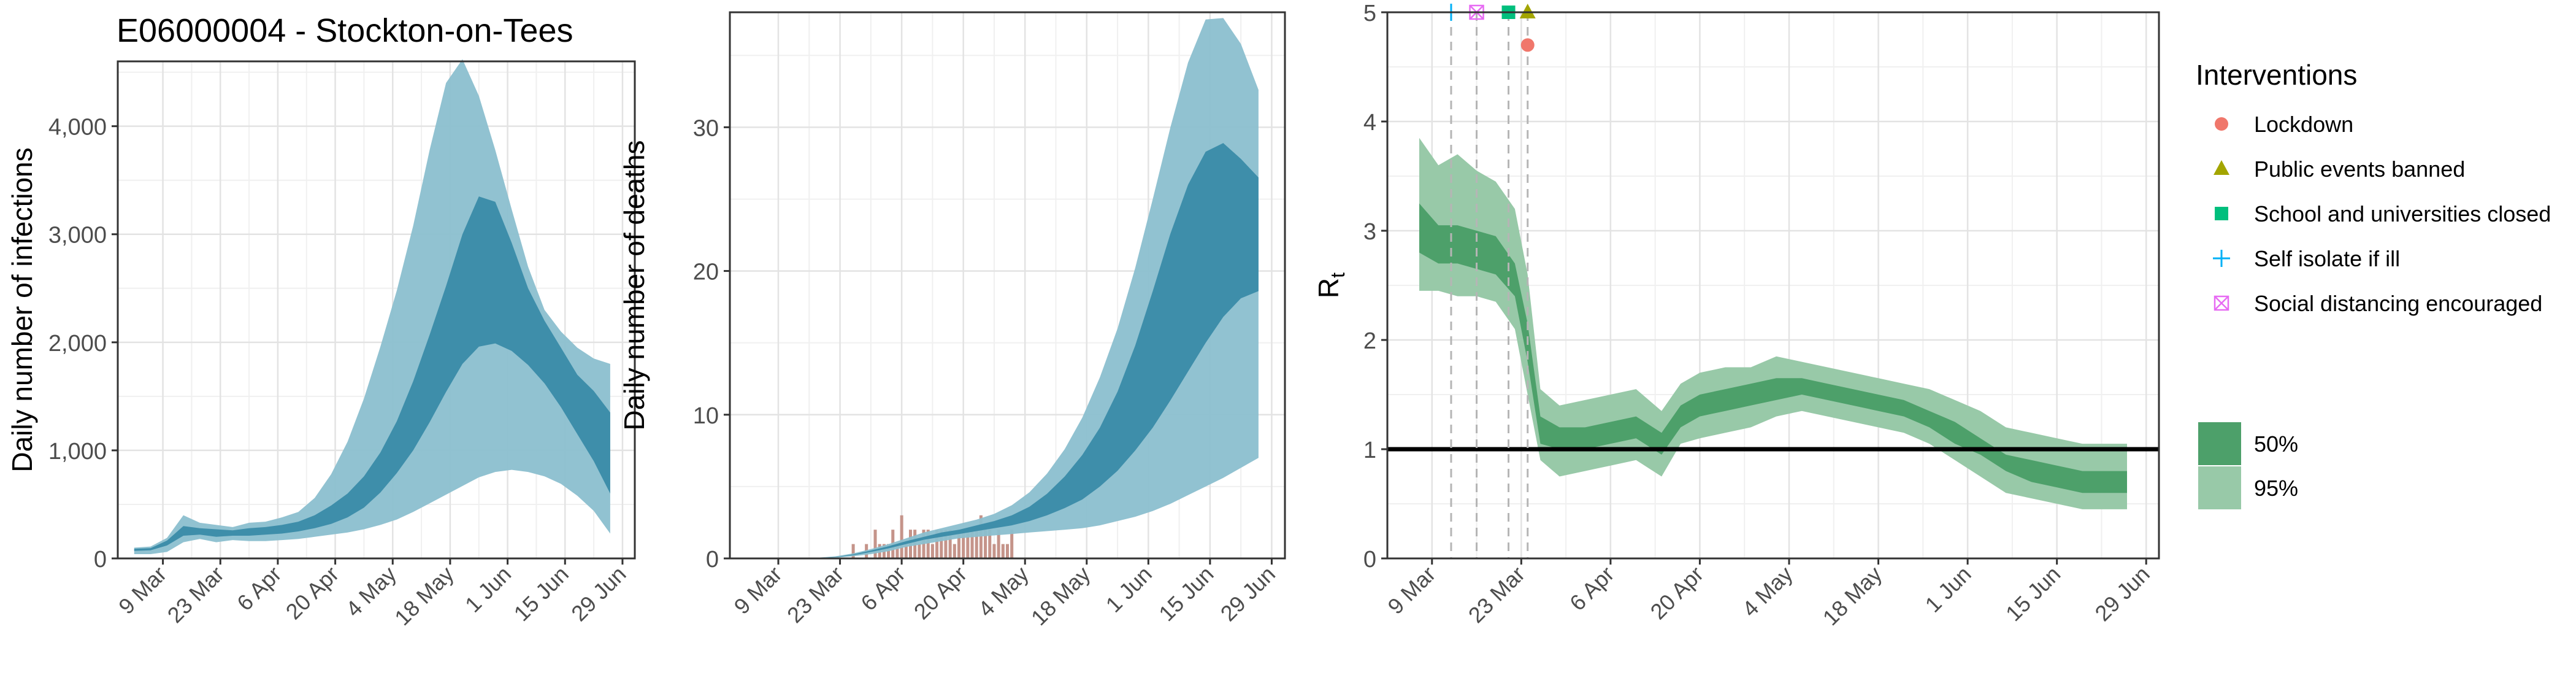 This screenshot has width=2576, height=683. Describe the element at coordinates (2276, 488) in the screenshot. I see `legend-ci-label: 95%` at that location.